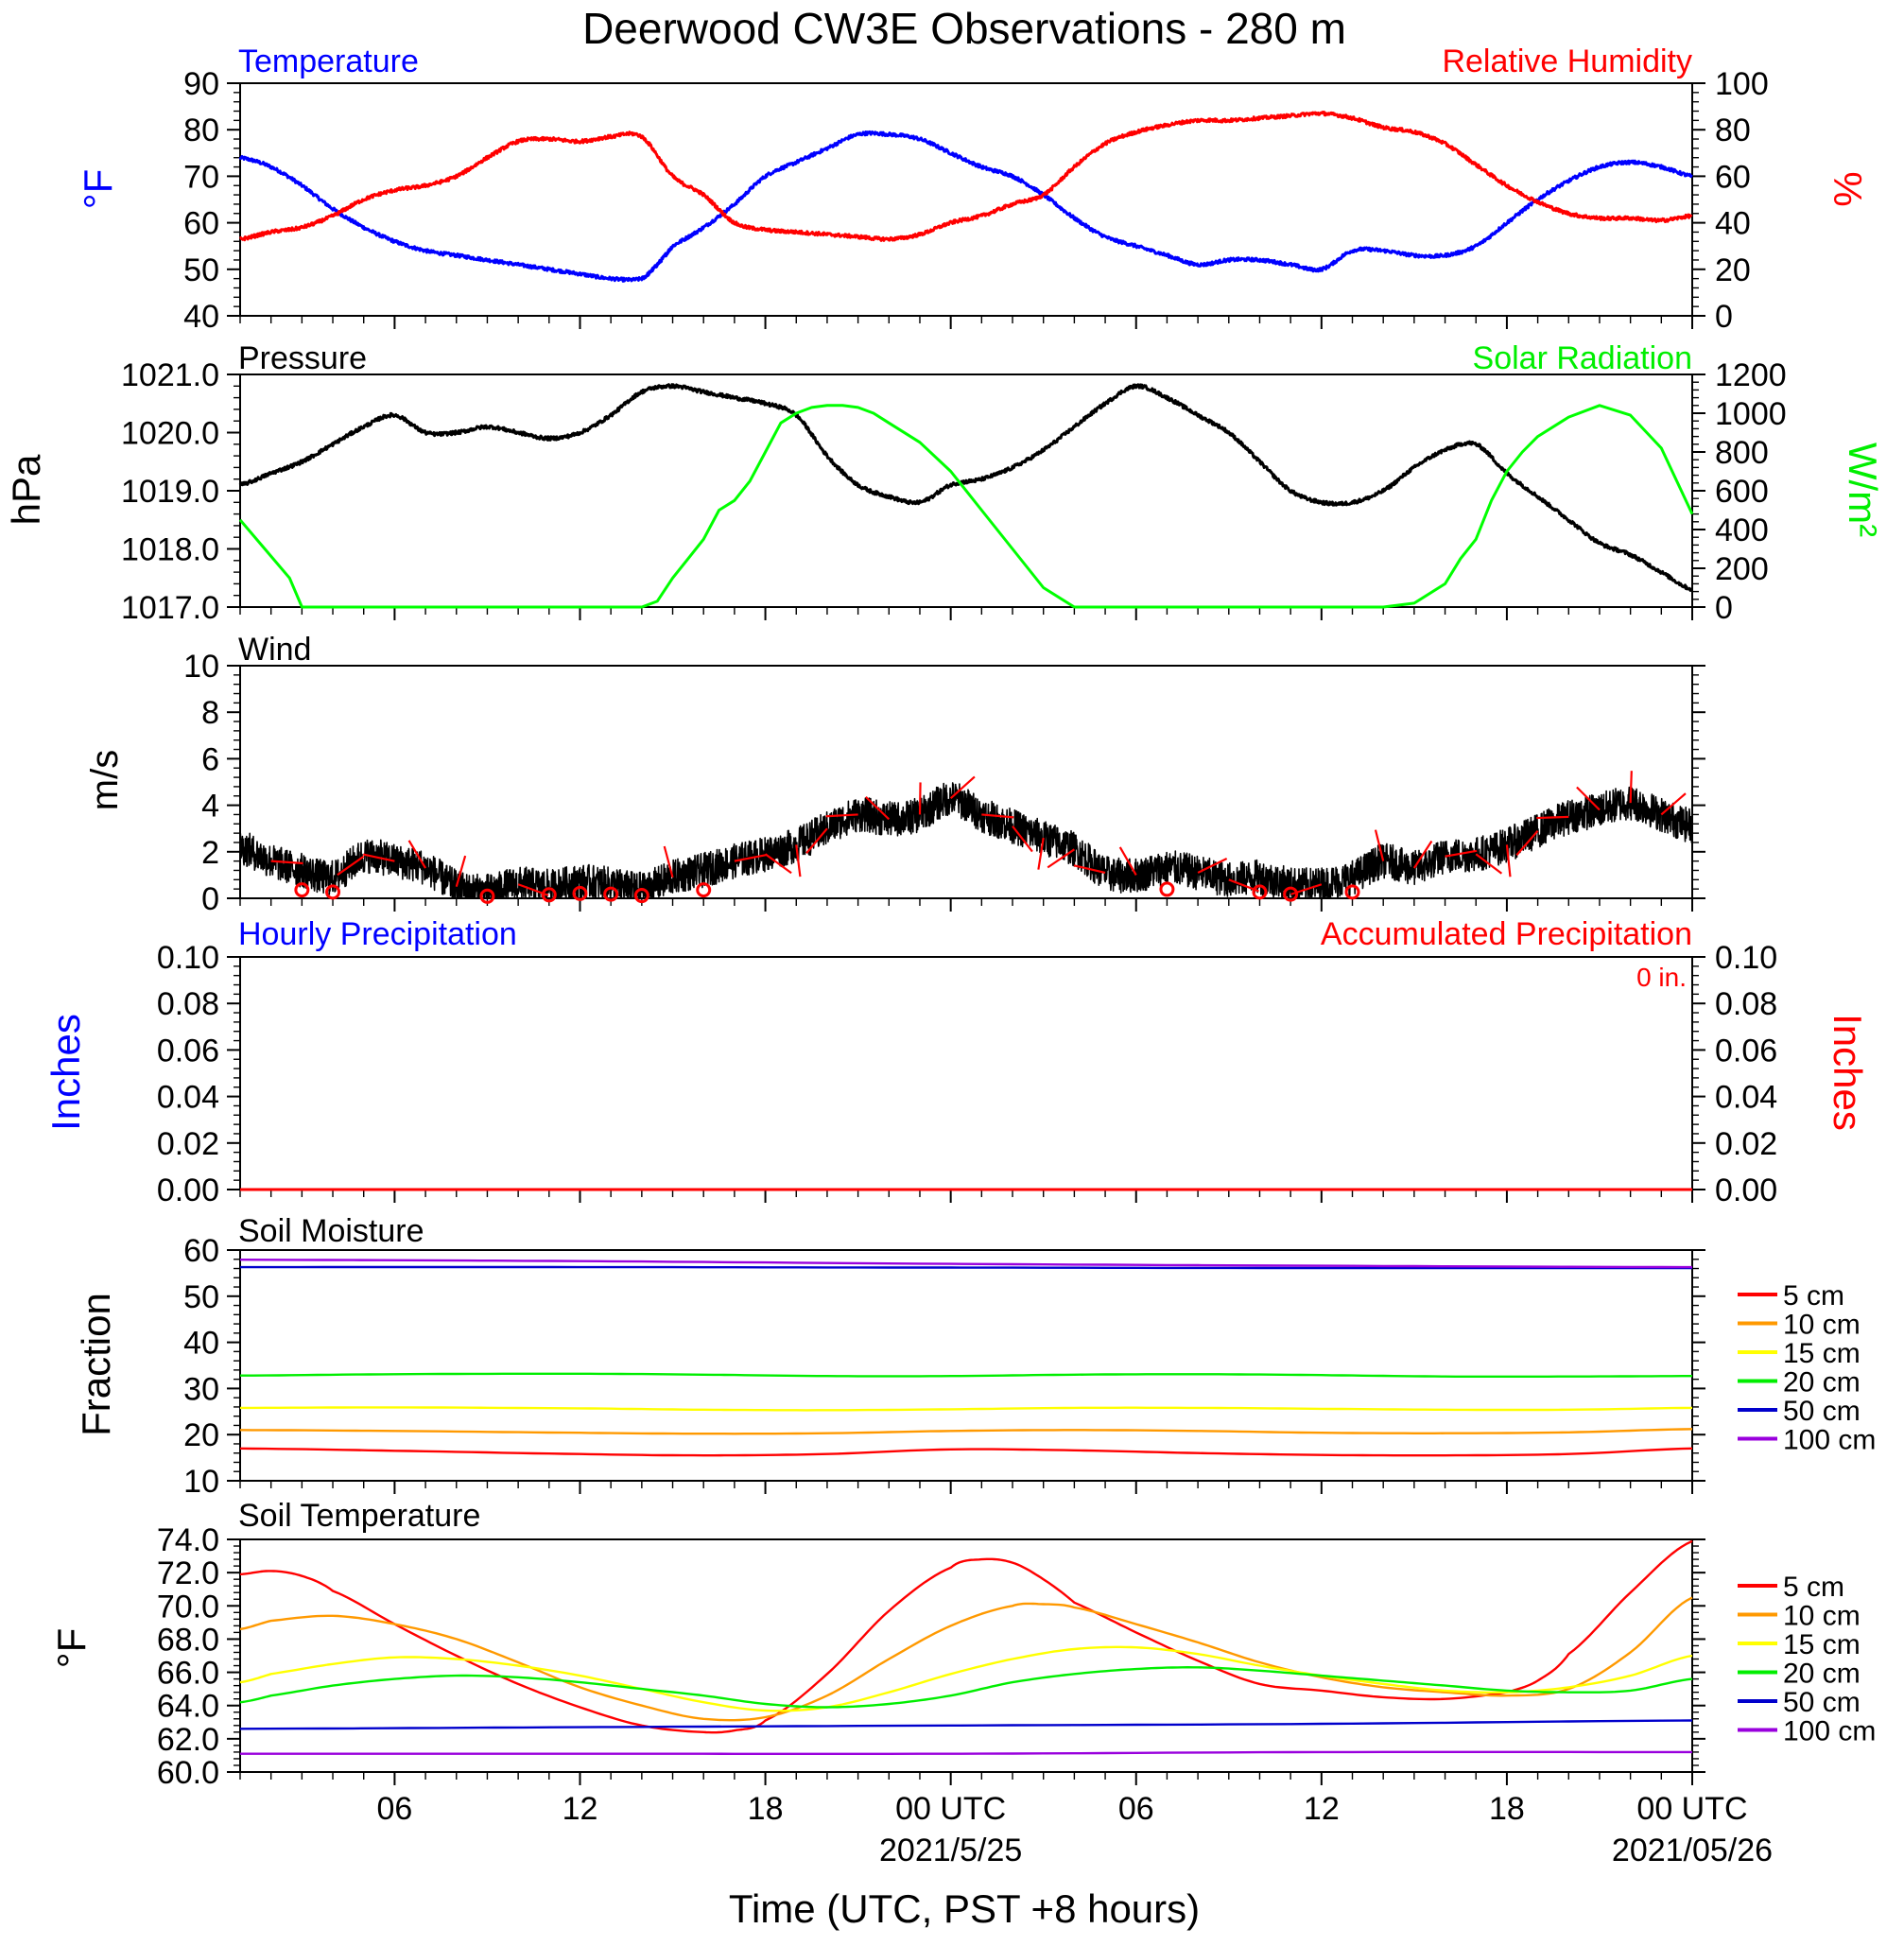 The height and width of the screenshot is (1946, 1904). I want to click on precip-right-tick-label: 0.06, so click(1746, 1051).